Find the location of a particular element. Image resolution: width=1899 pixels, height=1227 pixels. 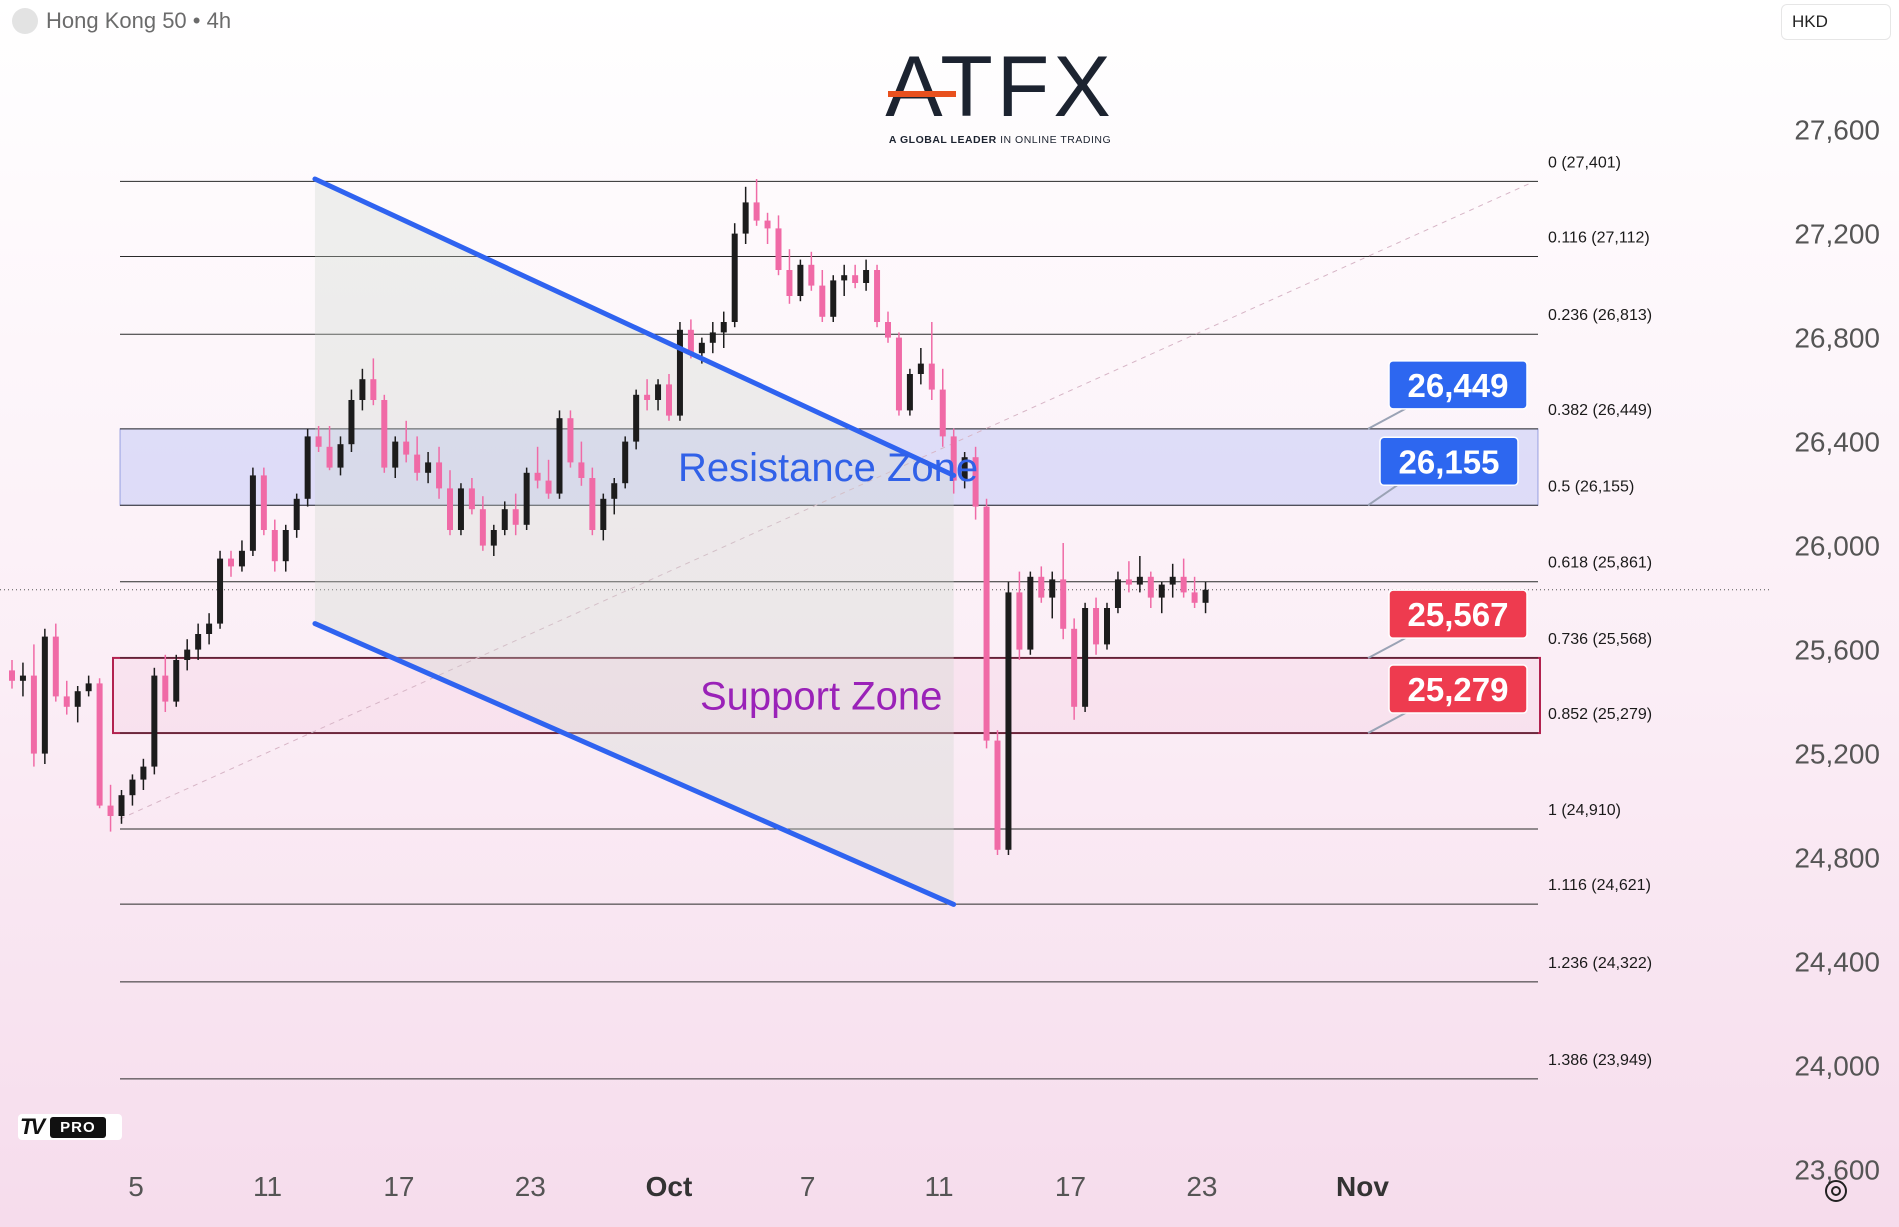

zone-labels: Resistance Zone Support Zone is located at coordinates (828, 582).